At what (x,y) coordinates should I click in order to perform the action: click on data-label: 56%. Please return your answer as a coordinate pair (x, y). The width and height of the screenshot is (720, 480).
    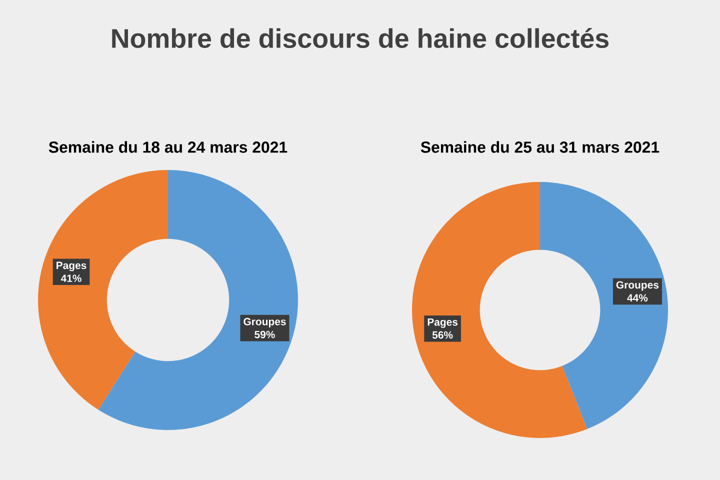
    Looking at the image, I should click on (442, 335).